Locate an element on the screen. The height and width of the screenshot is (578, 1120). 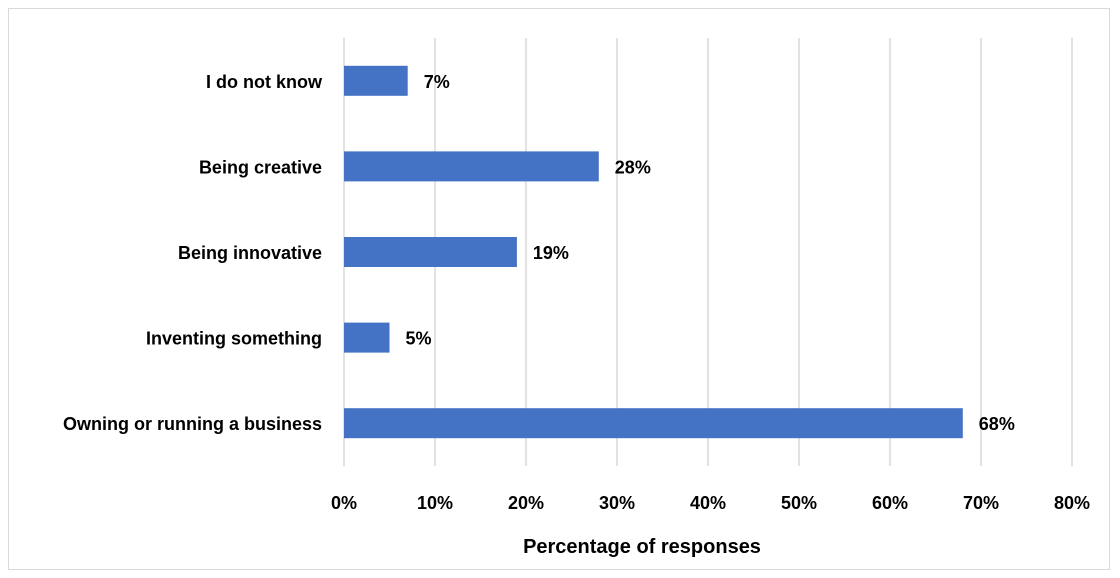
x-tick-label: 60% is located at coordinates (890, 503).